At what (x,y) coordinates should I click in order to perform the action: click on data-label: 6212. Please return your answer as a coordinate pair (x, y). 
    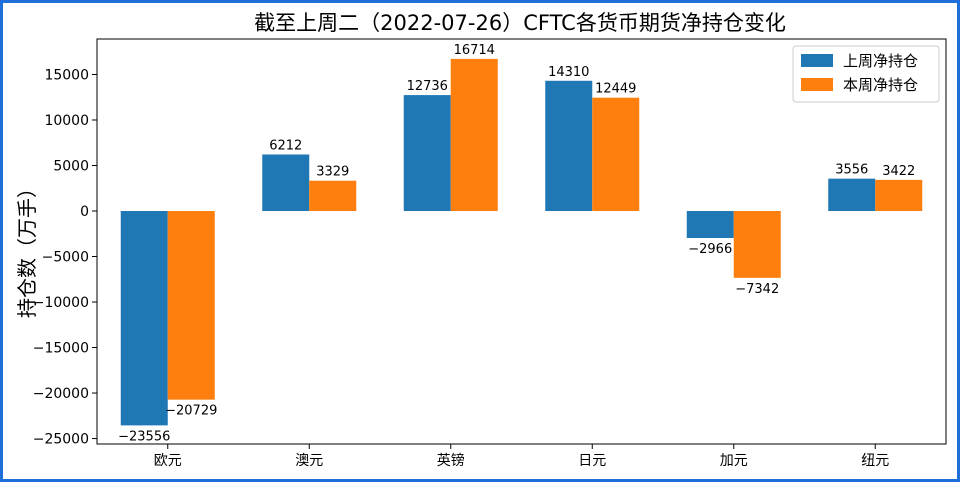
    Looking at the image, I should click on (285, 145).